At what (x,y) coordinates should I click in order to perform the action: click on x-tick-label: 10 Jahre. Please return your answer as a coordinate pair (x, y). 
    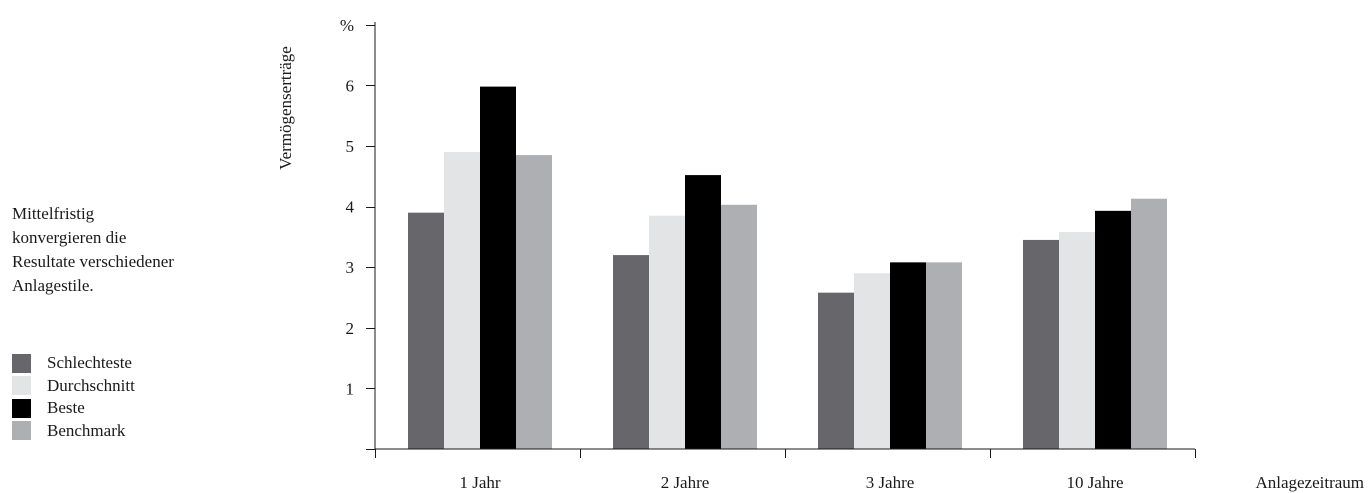
    Looking at the image, I should click on (1094, 482).